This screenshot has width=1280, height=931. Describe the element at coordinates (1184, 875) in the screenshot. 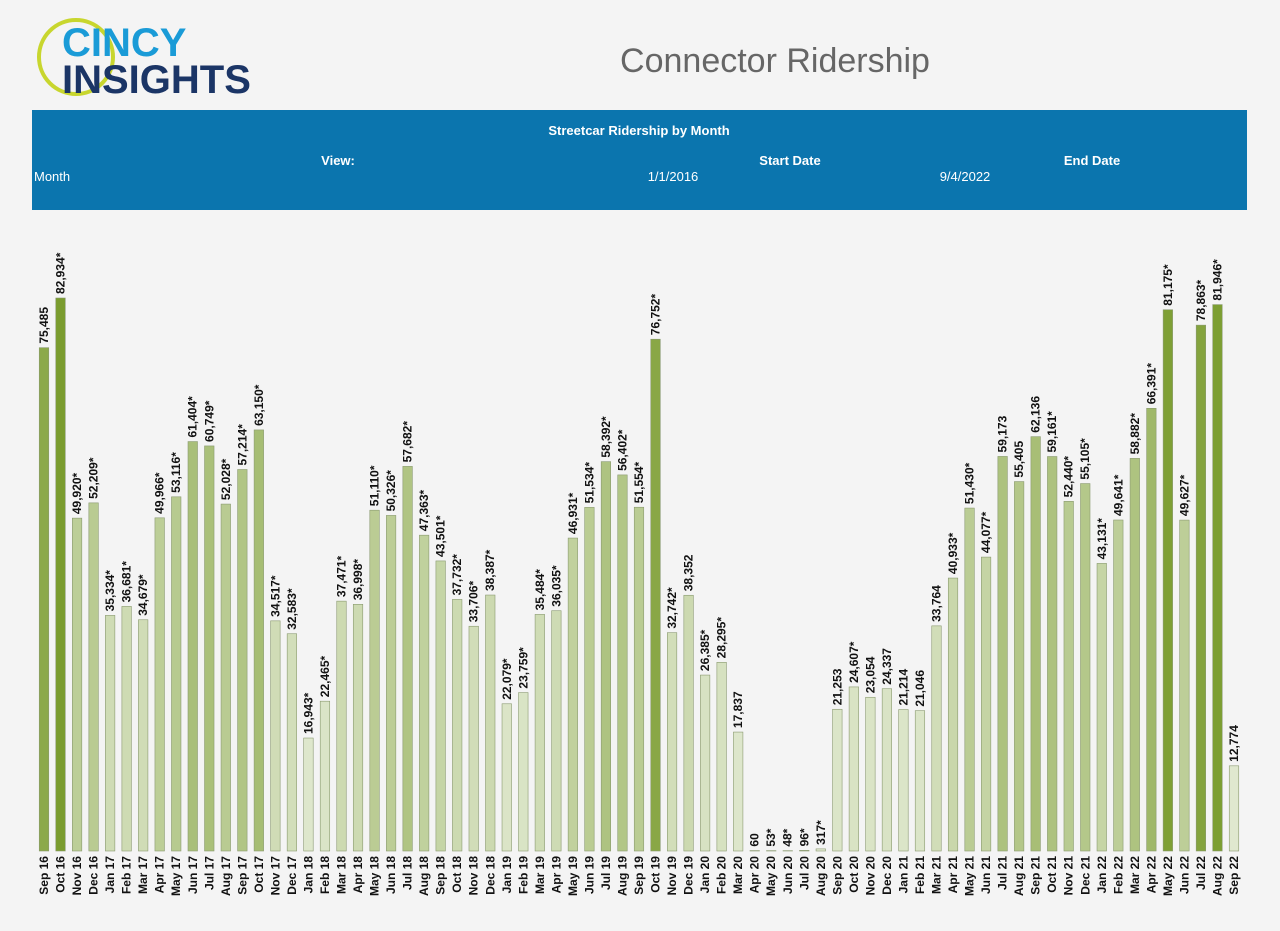

I see `x-tick-label: Jun 22` at that location.